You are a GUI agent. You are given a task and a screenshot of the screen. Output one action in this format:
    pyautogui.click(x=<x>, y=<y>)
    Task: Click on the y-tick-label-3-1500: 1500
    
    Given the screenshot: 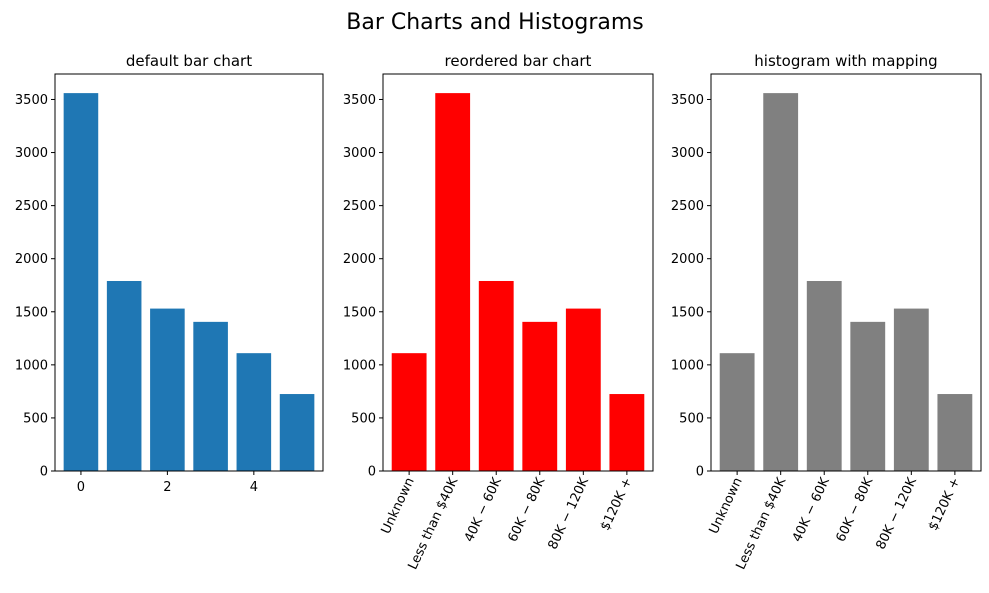 What is the action you would take?
    pyautogui.click(x=687, y=312)
    